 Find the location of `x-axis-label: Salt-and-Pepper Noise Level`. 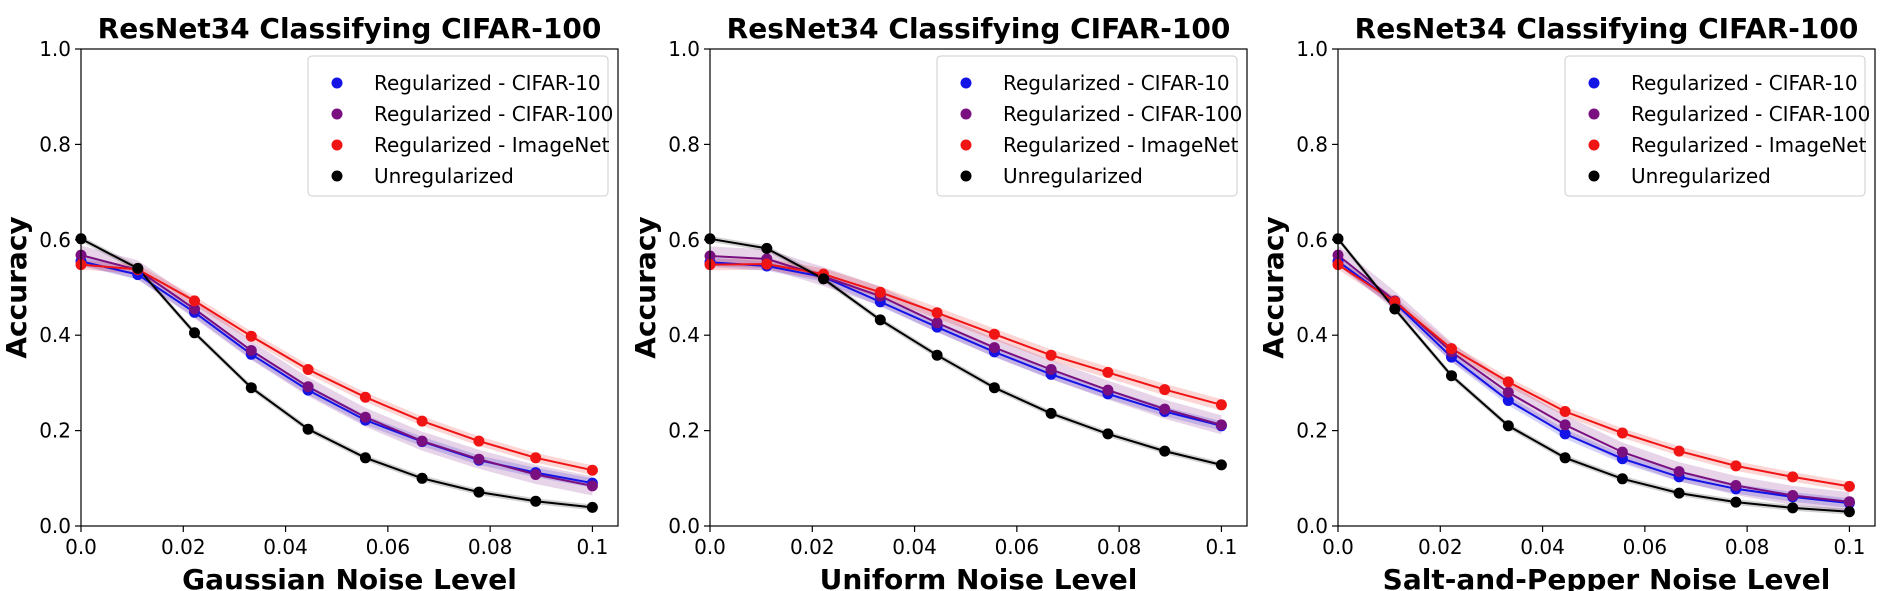

x-axis-label: Salt-and-Pepper Noise Level is located at coordinates (1607, 577).